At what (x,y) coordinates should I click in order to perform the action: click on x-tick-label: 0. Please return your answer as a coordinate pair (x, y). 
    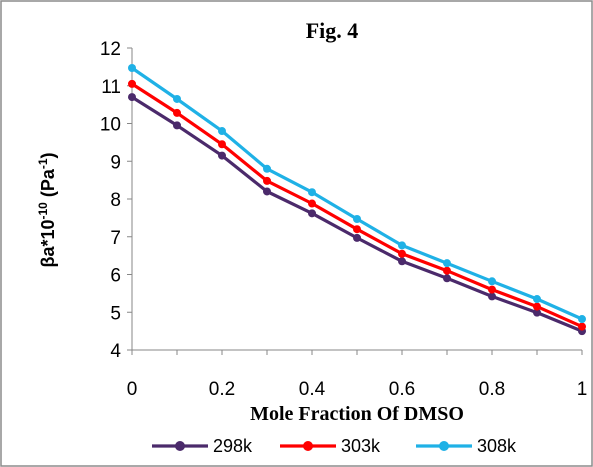
    Looking at the image, I should click on (132, 389).